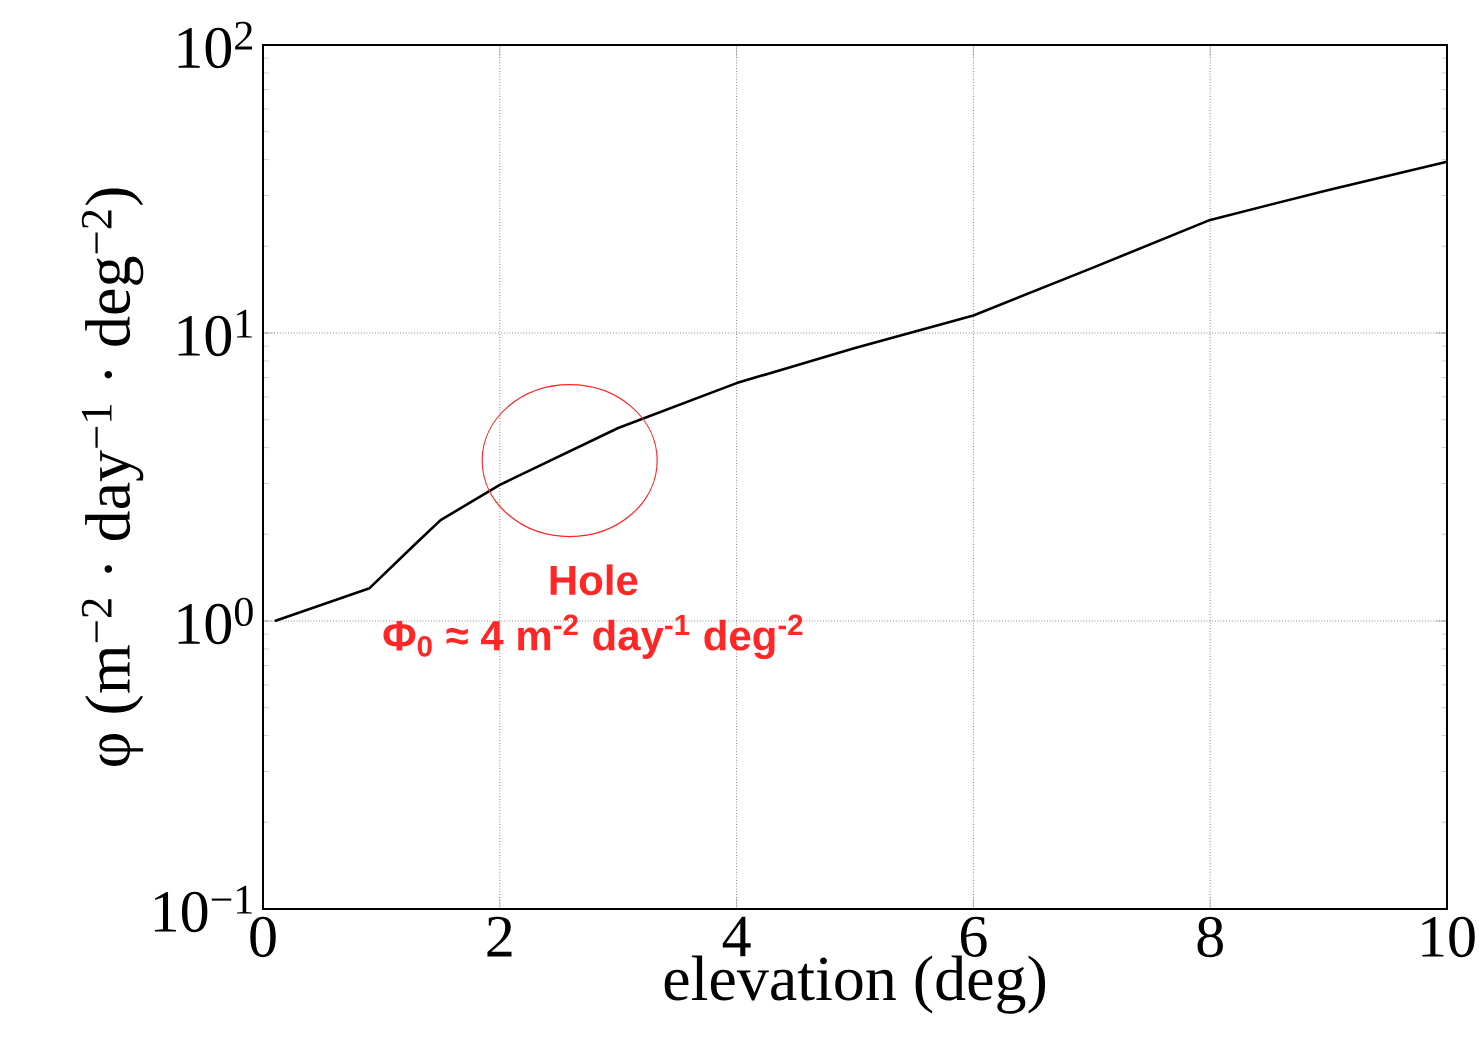 Image resolution: width=1479 pixels, height=1053 pixels. I want to click on x-tick-label: 2, so click(499, 936).